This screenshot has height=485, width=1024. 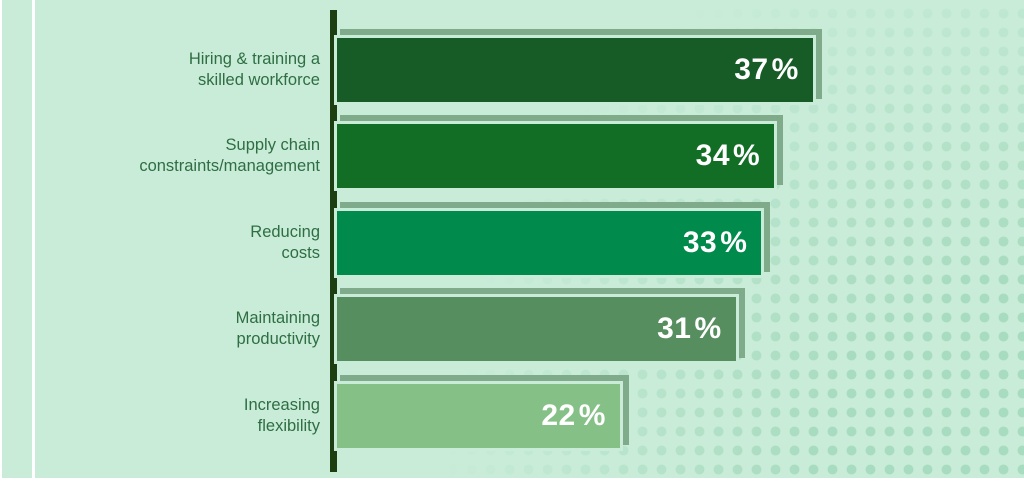 I want to click on bar: 33%, so click(x=549, y=242).